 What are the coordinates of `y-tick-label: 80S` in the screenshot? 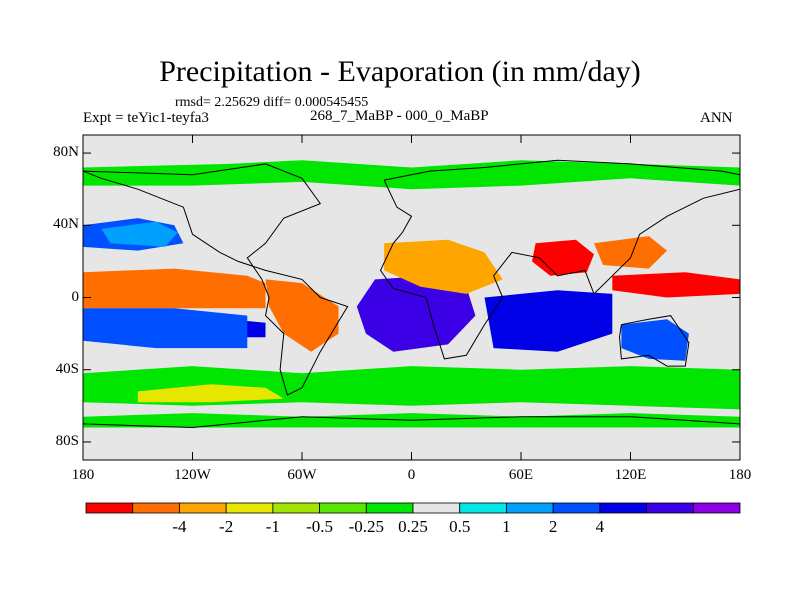 It's located at (67, 440).